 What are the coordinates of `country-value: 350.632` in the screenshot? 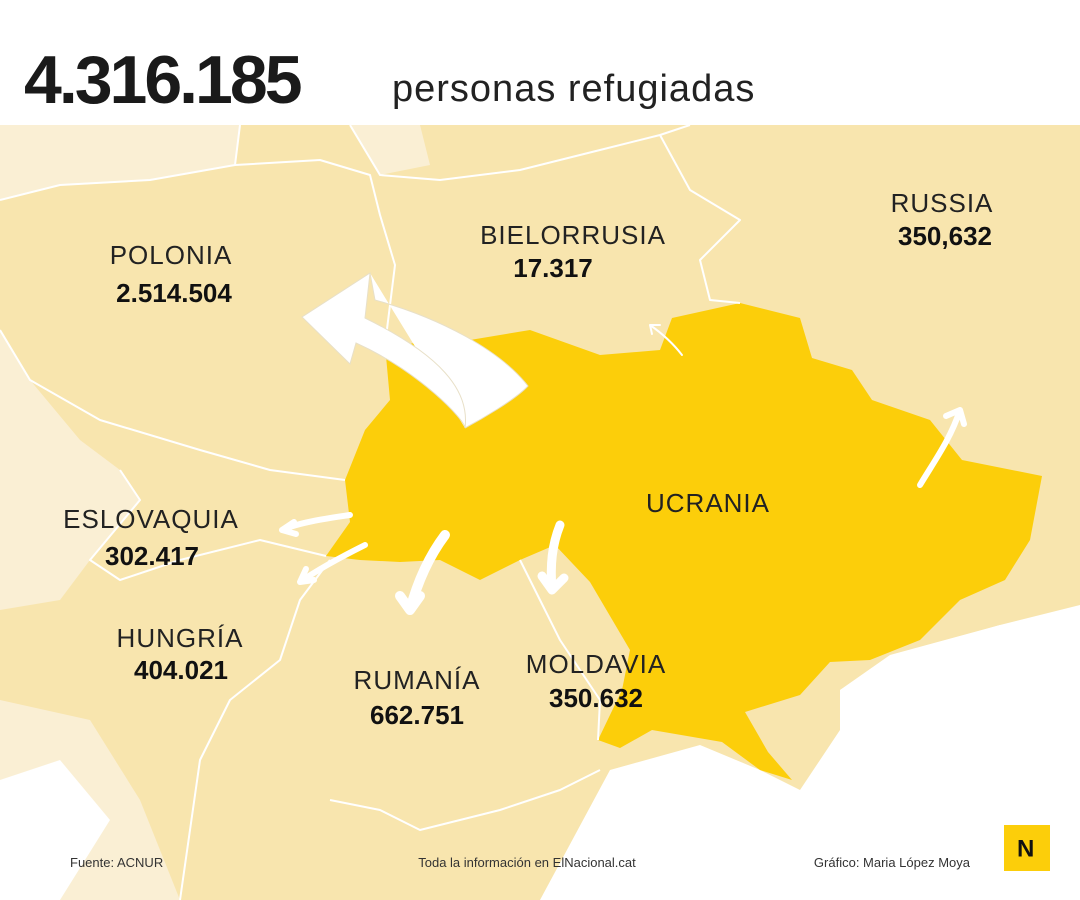 It's located at (596, 698).